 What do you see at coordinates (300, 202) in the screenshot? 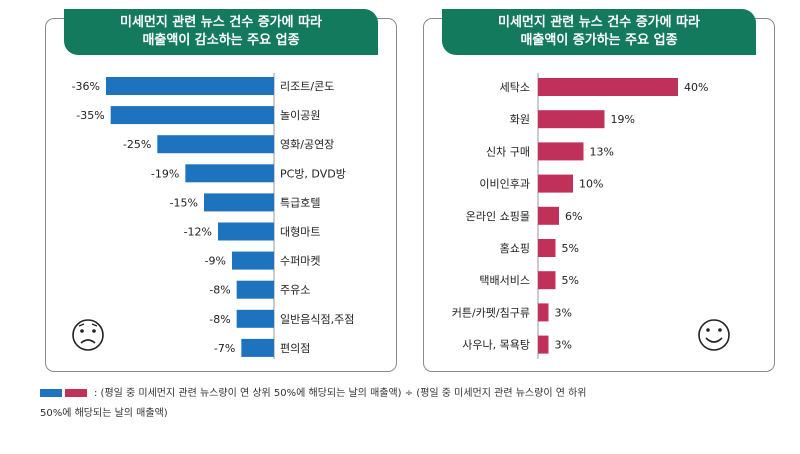
I see `decrease-category-label: 특급호텔` at bounding box center [300, 202].